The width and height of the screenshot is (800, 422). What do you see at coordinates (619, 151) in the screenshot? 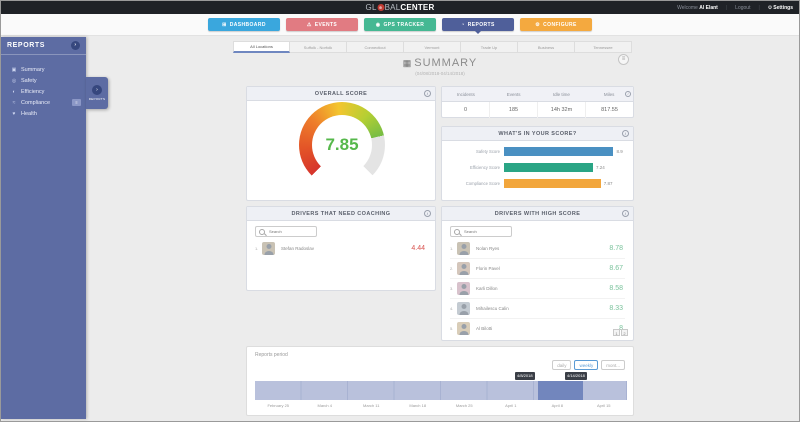
I see `bar-value: 8.9` at bounding box center [619, 151].